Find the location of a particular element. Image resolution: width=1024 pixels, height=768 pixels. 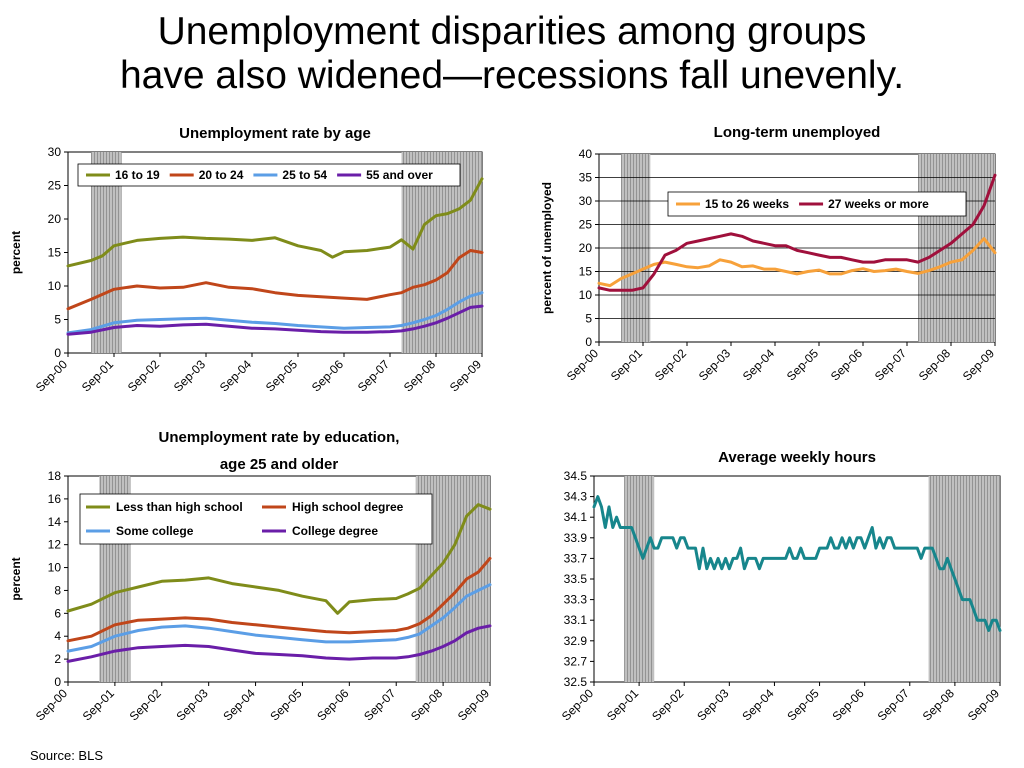

hours-y-tick-label: 32.5 is located at coordinates (576, 682).